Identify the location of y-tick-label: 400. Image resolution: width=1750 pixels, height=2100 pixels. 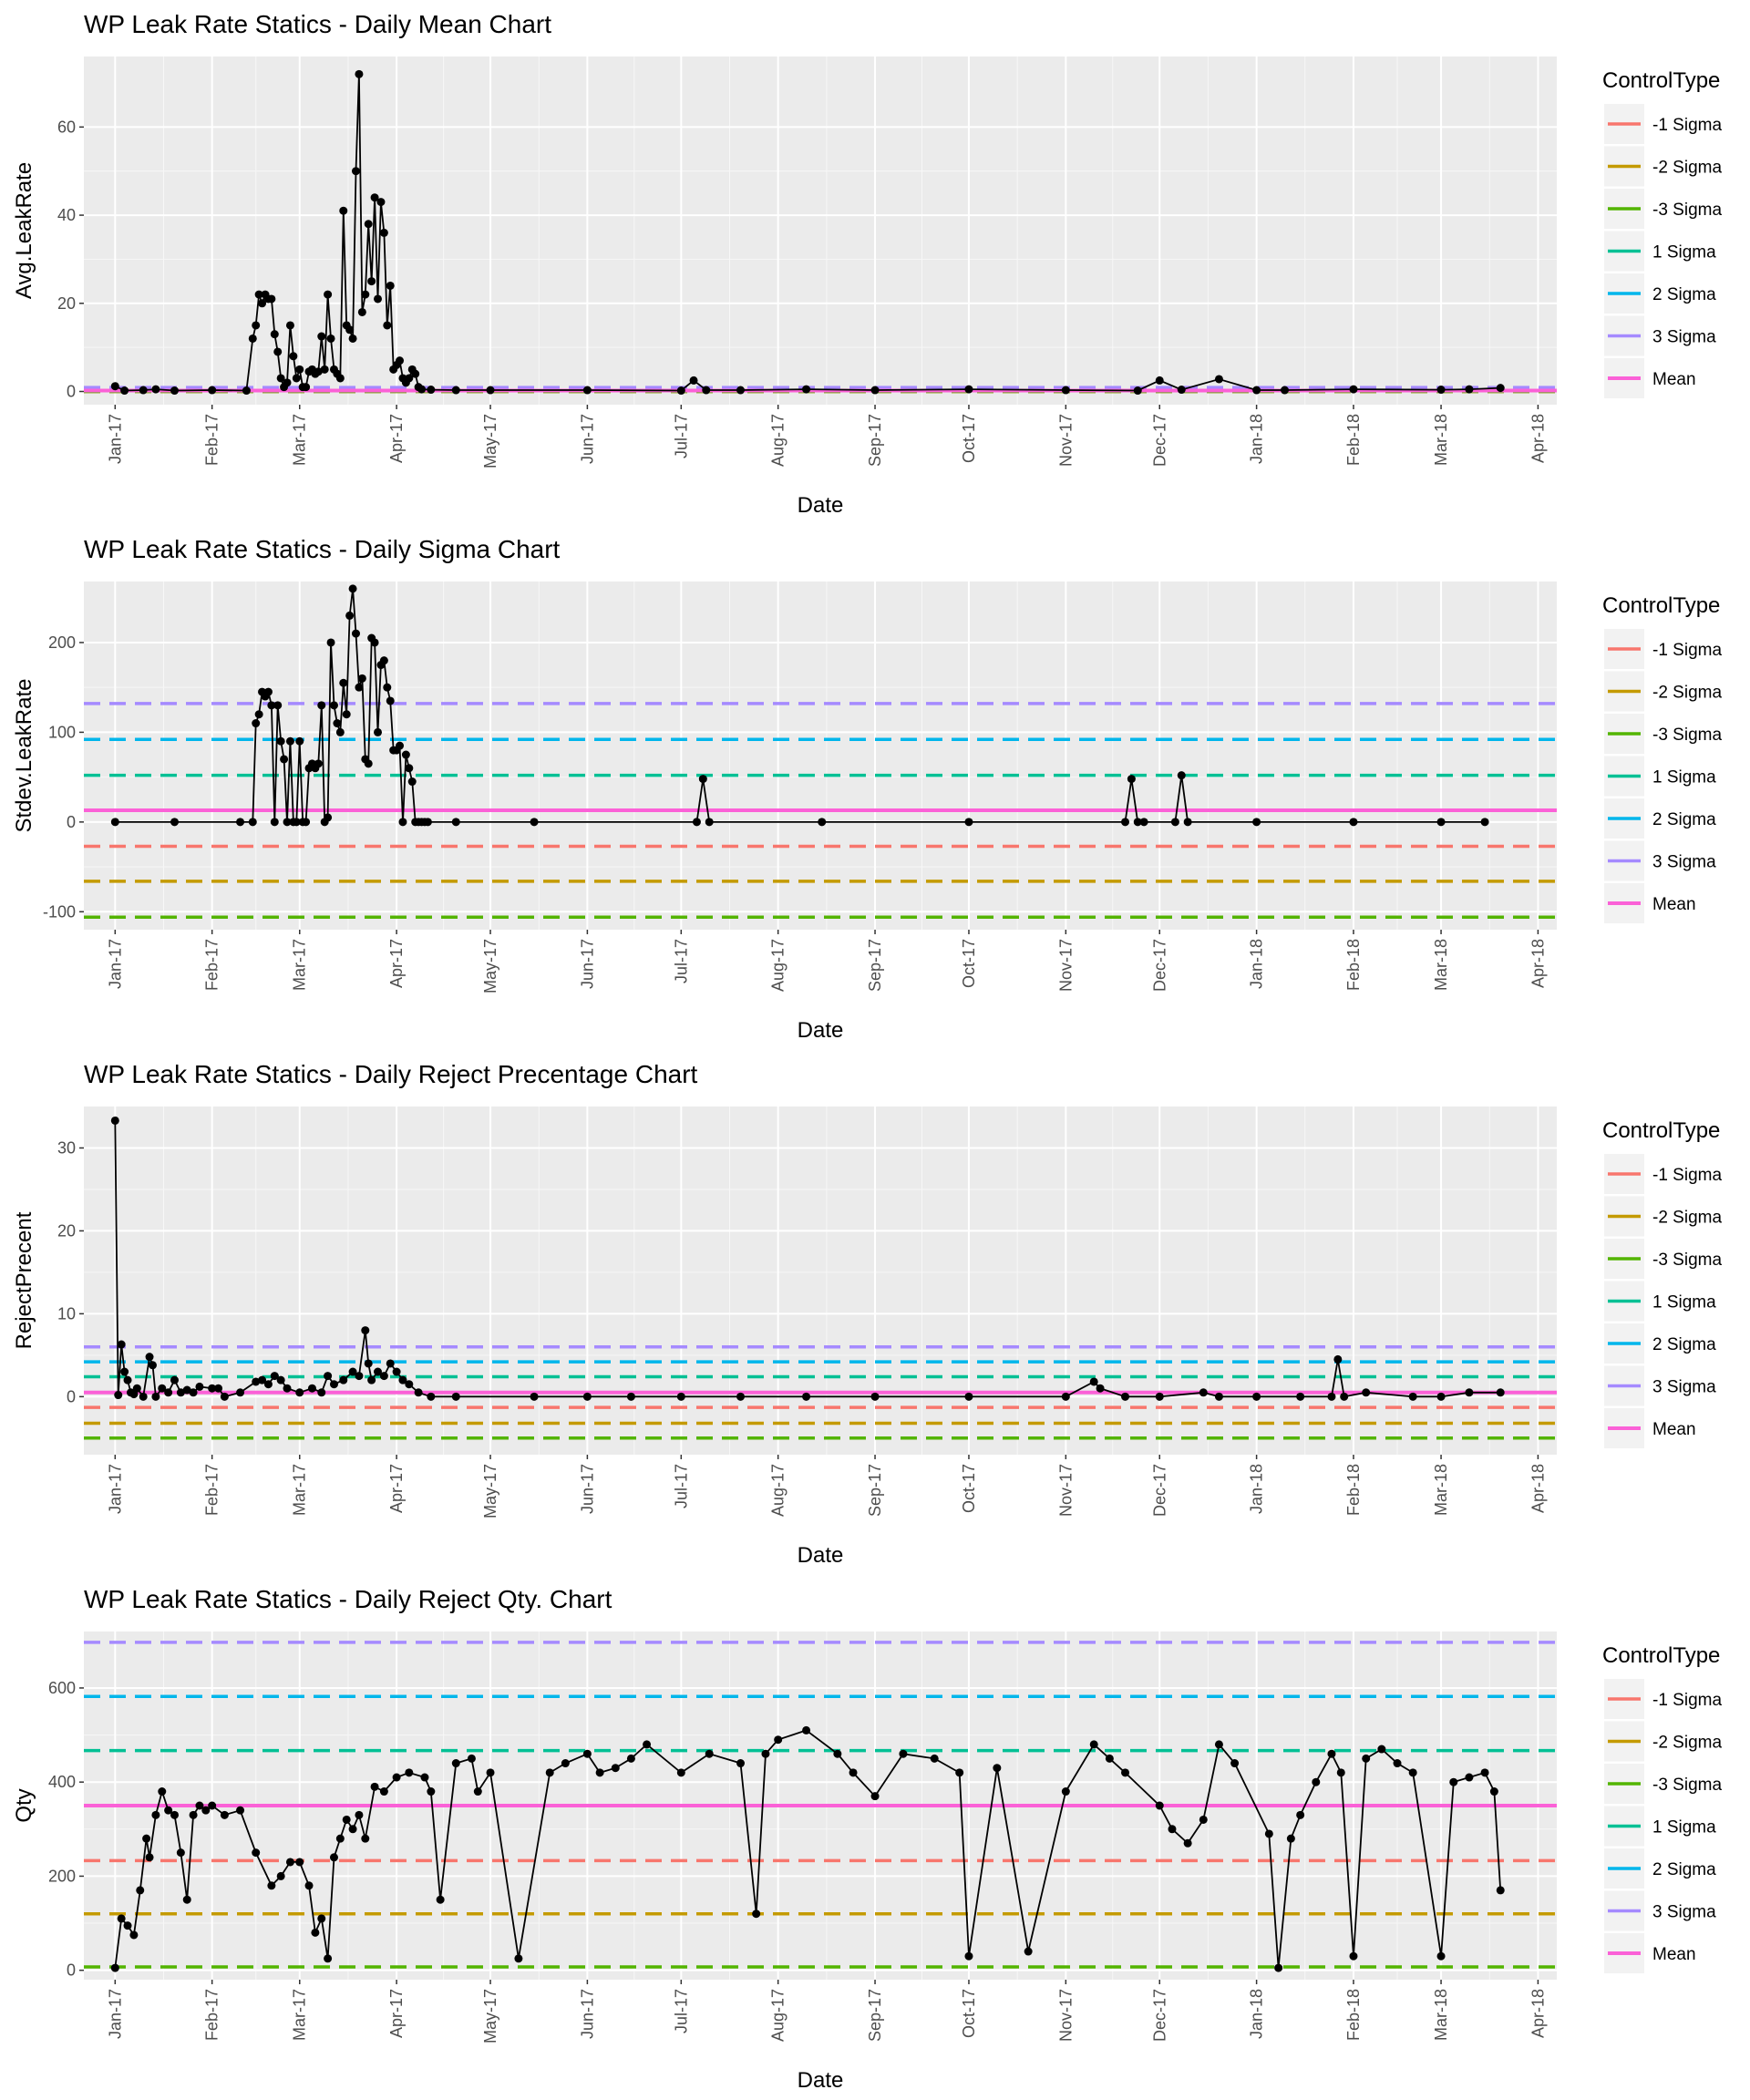
(62, 1782).